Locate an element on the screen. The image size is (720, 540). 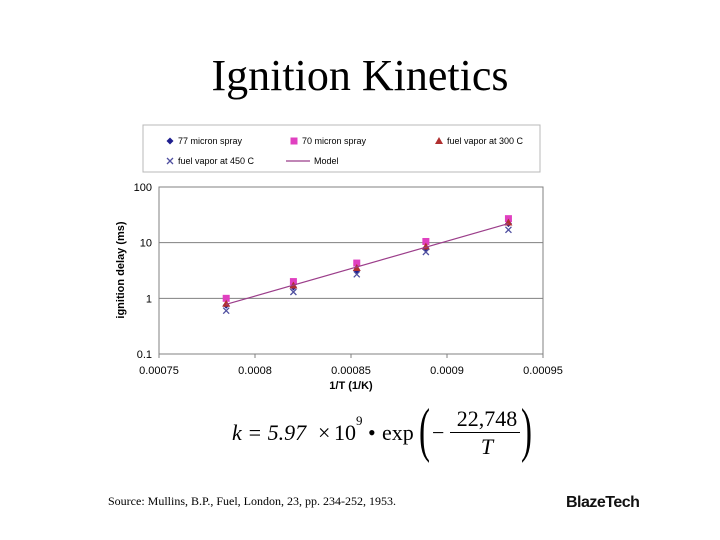
equation-exponent: 9 is located at coordinates (359, 420).